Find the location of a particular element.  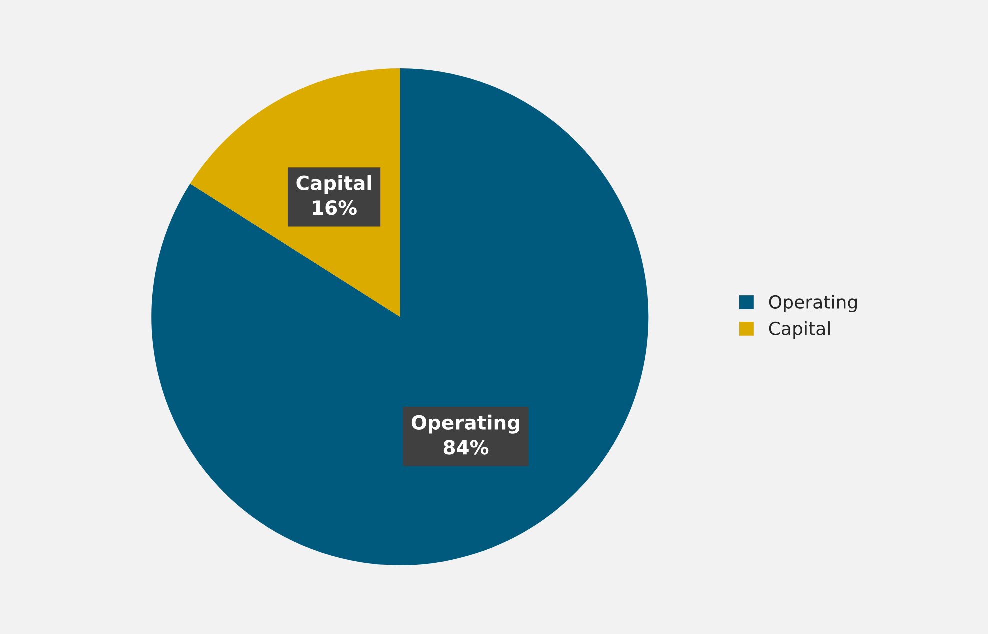

data-label: 16% is located at coordinates (335, 208).